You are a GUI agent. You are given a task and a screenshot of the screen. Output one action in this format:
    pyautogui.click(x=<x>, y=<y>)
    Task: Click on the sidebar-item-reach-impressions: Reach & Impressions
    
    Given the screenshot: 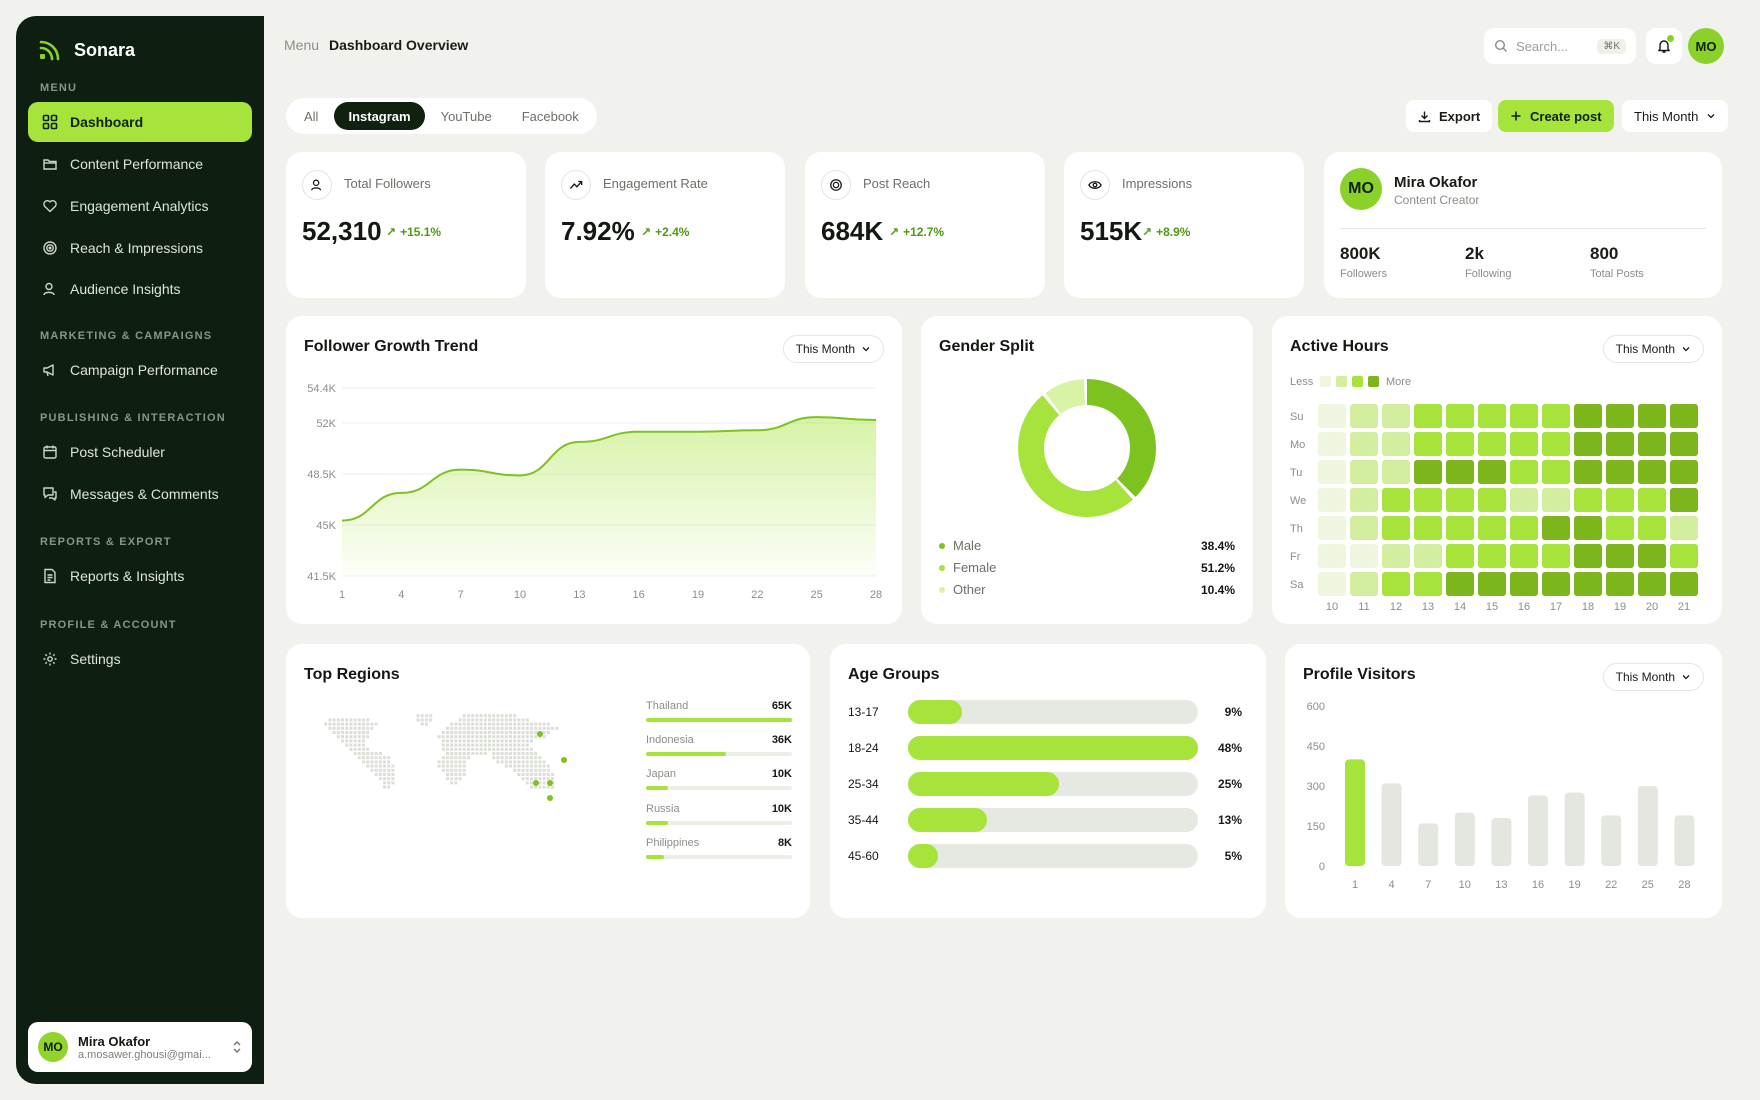 What is the action you would take?
    pyautogui.click(x=140, y=248)
    